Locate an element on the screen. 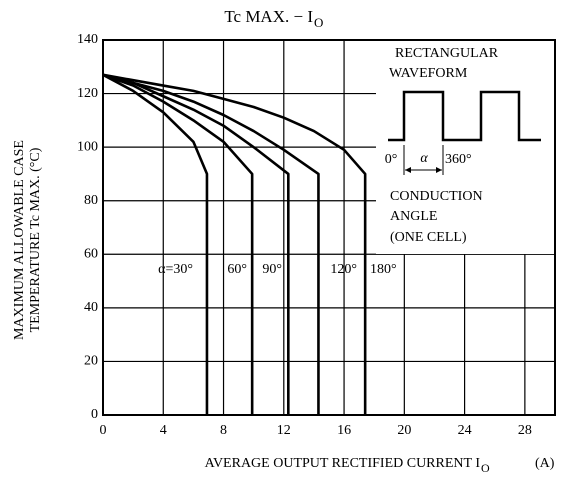  waveform is located at coordinates (464, 116).